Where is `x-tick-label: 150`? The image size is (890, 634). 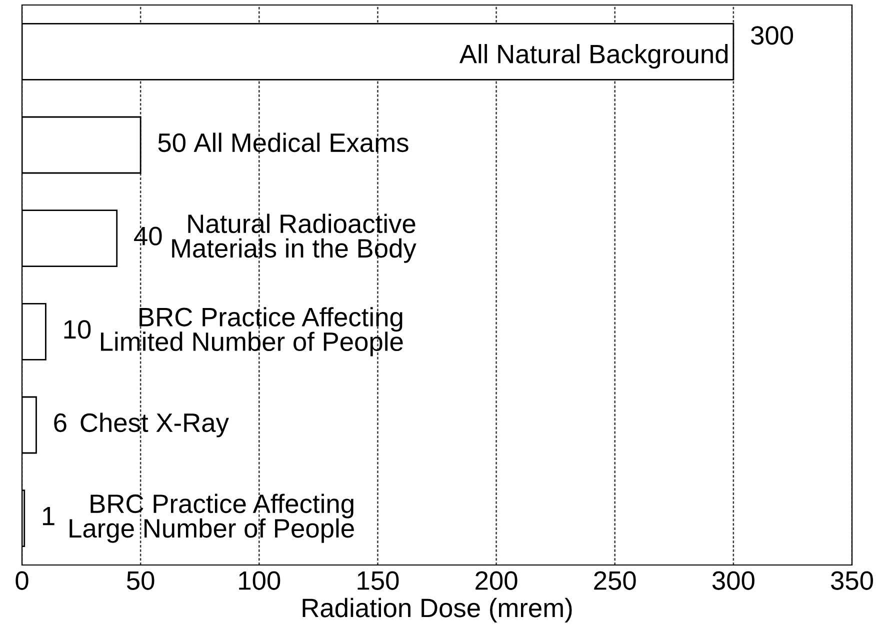 x-tick-label: 150 is located at coordinates (378, 580).